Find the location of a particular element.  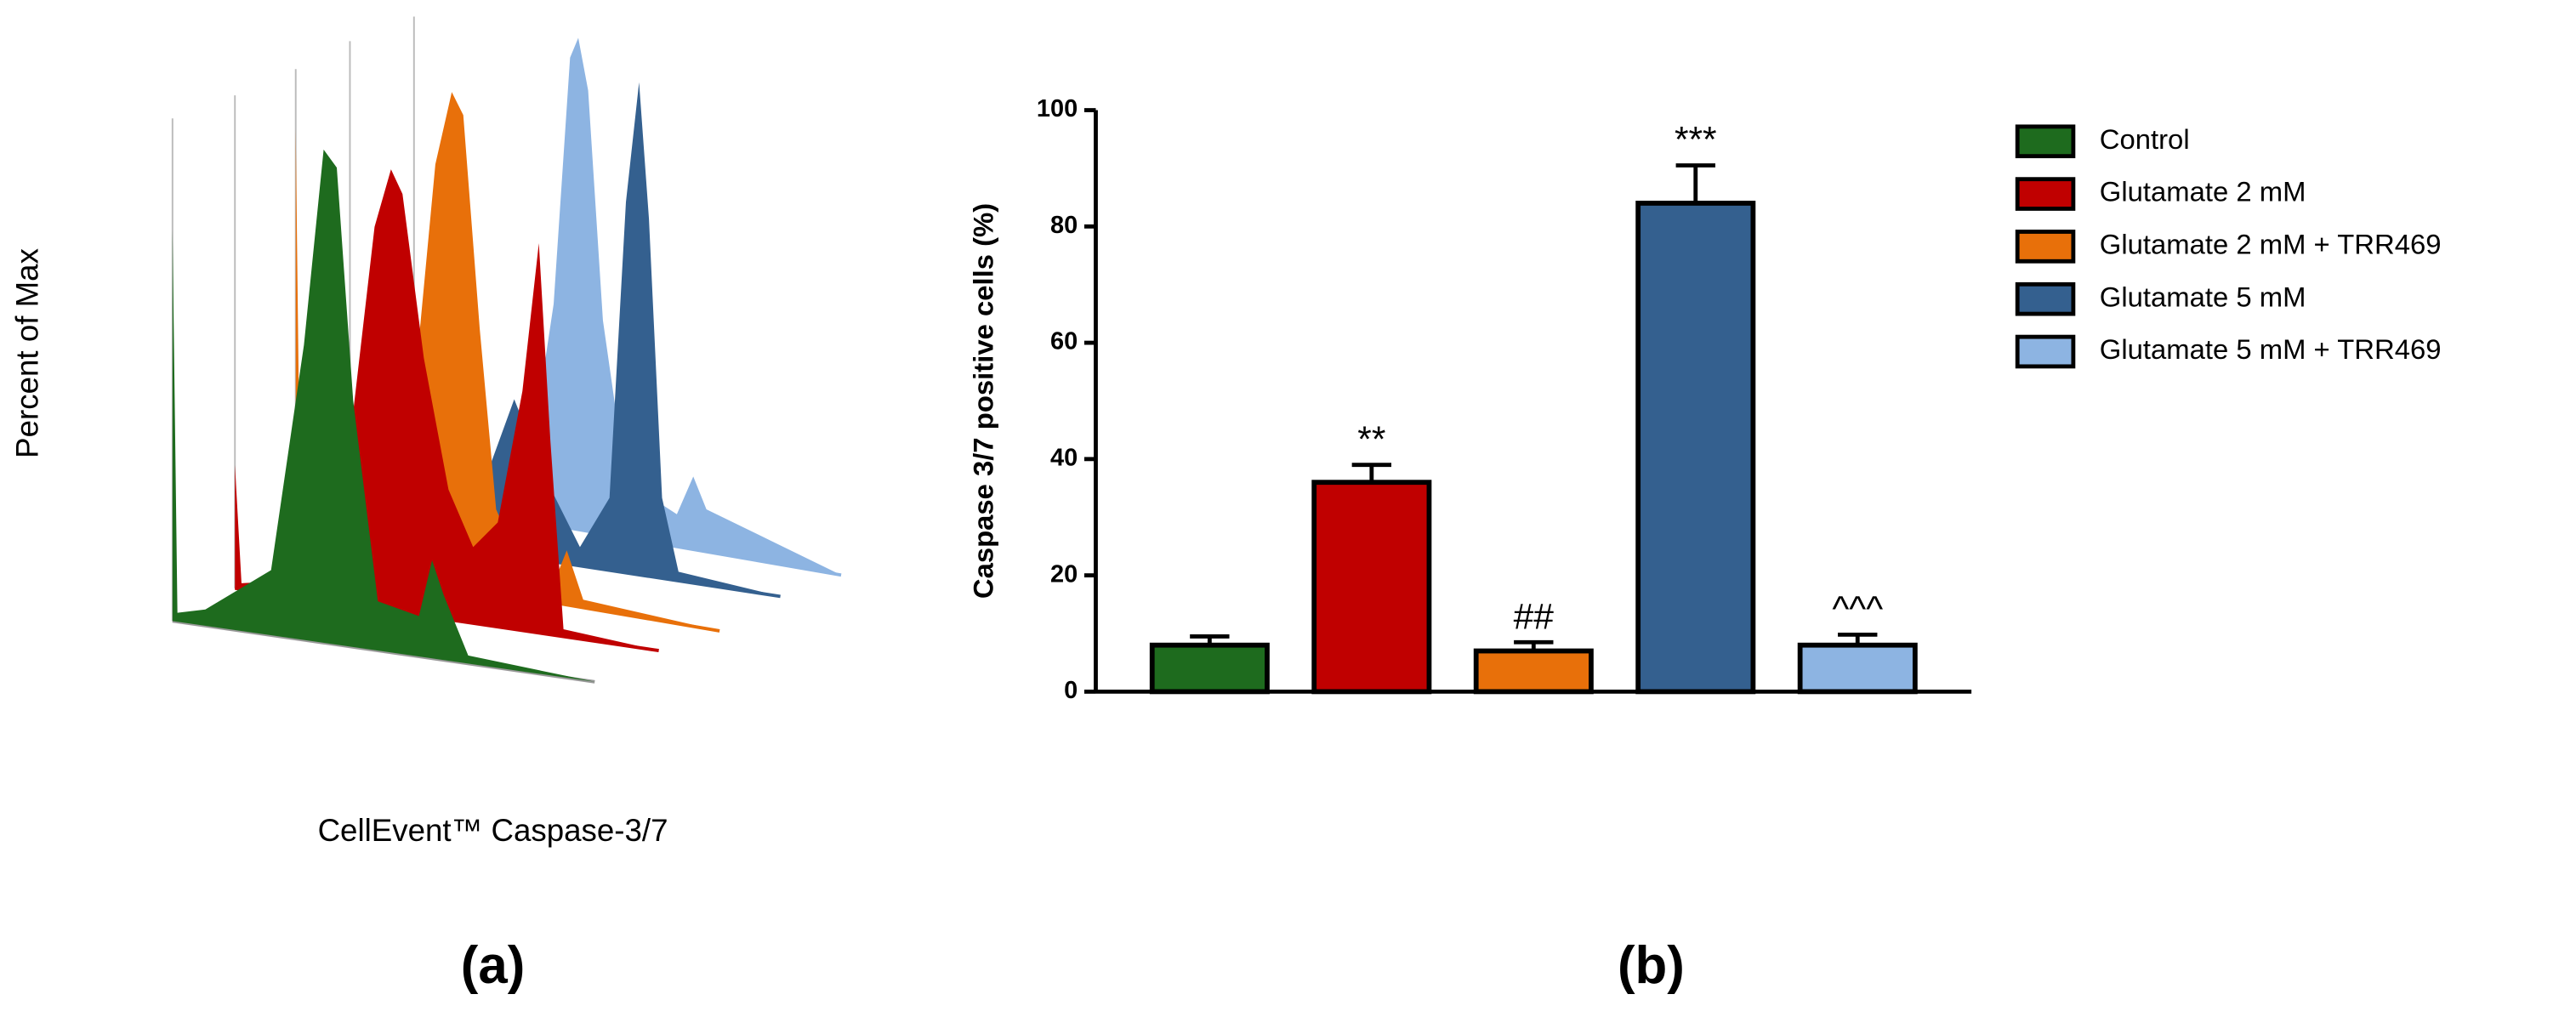

axis-label: CellEvent™ Caspase-3/7 is located at coordinates (493, 831).